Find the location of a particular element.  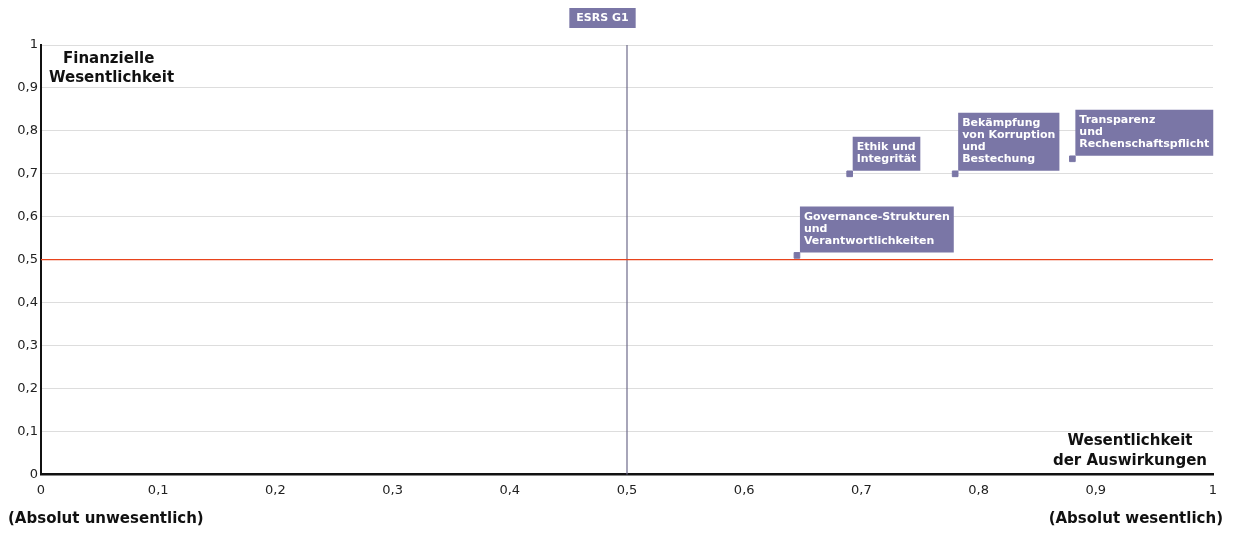

x-axis-title: Wesentlichkeit der Auswirkungen is located at coordinates (1130, 450).